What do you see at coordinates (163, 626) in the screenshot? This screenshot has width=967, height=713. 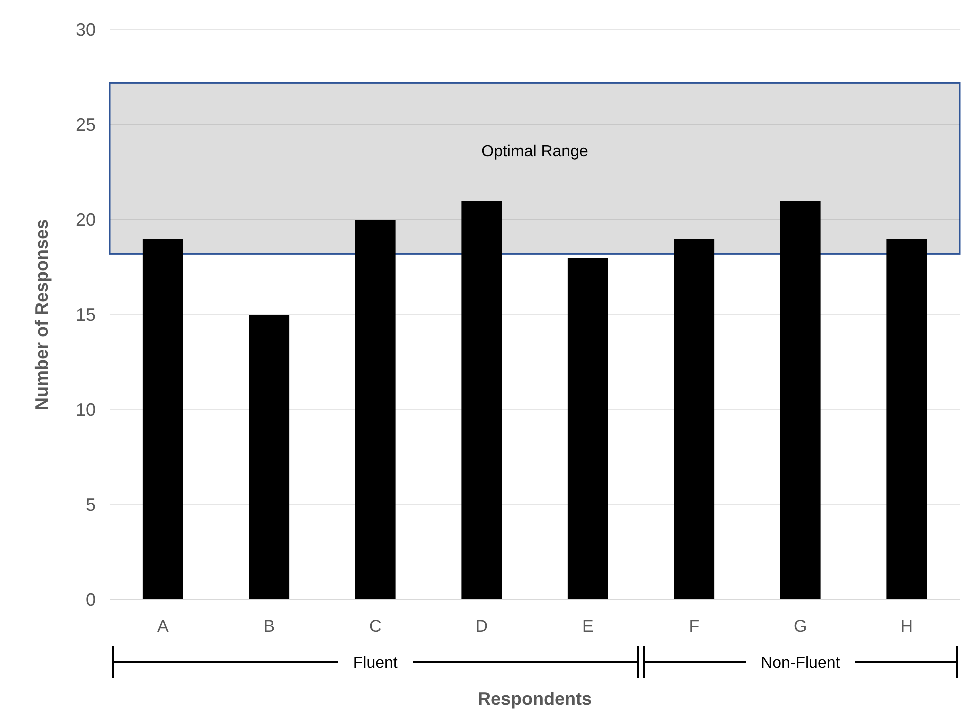 I see `x-tick-label: A` at bounding box center [163, 626].